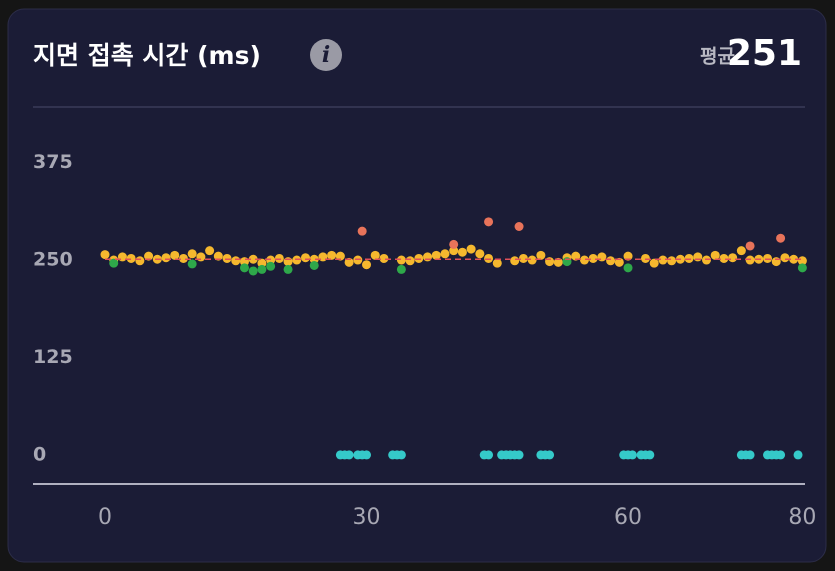  I want to click on x-tick-label: 0, so click(105, 517).